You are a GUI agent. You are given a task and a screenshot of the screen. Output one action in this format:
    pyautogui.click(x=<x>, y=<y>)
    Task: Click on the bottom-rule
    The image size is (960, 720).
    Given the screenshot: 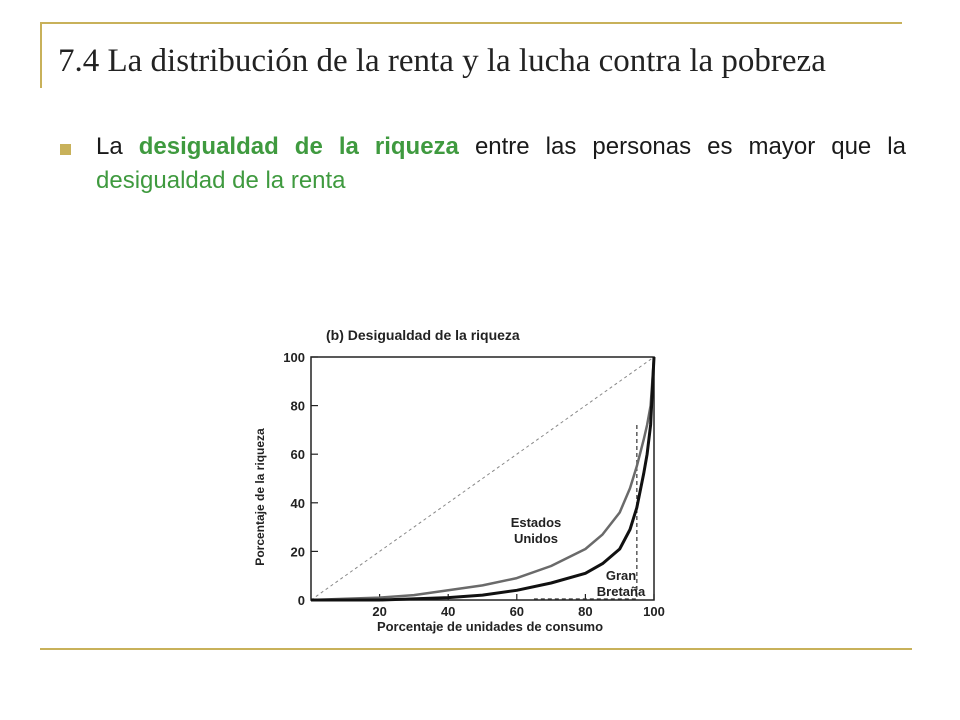 What is the action you would take?
    pyautogui.click(x=476, y=649)
    